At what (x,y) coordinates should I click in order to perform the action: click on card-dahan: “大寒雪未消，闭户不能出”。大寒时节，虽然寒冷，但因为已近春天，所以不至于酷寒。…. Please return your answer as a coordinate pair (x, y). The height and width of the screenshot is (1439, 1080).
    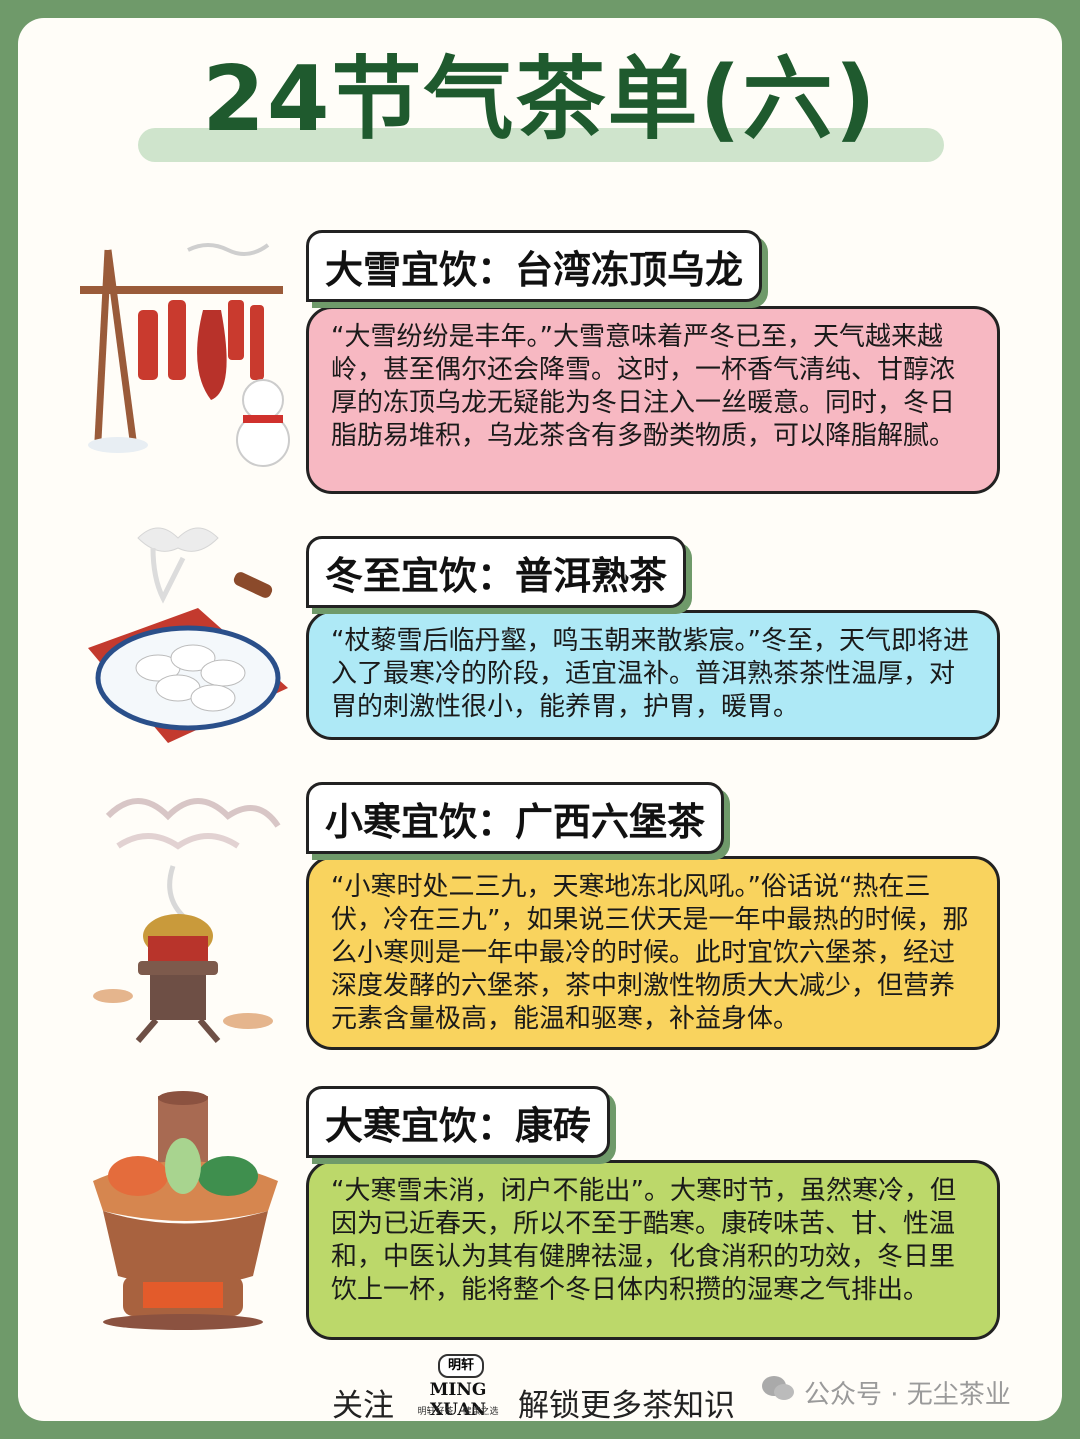
    Looking at the image, I should click on (653, 1250).